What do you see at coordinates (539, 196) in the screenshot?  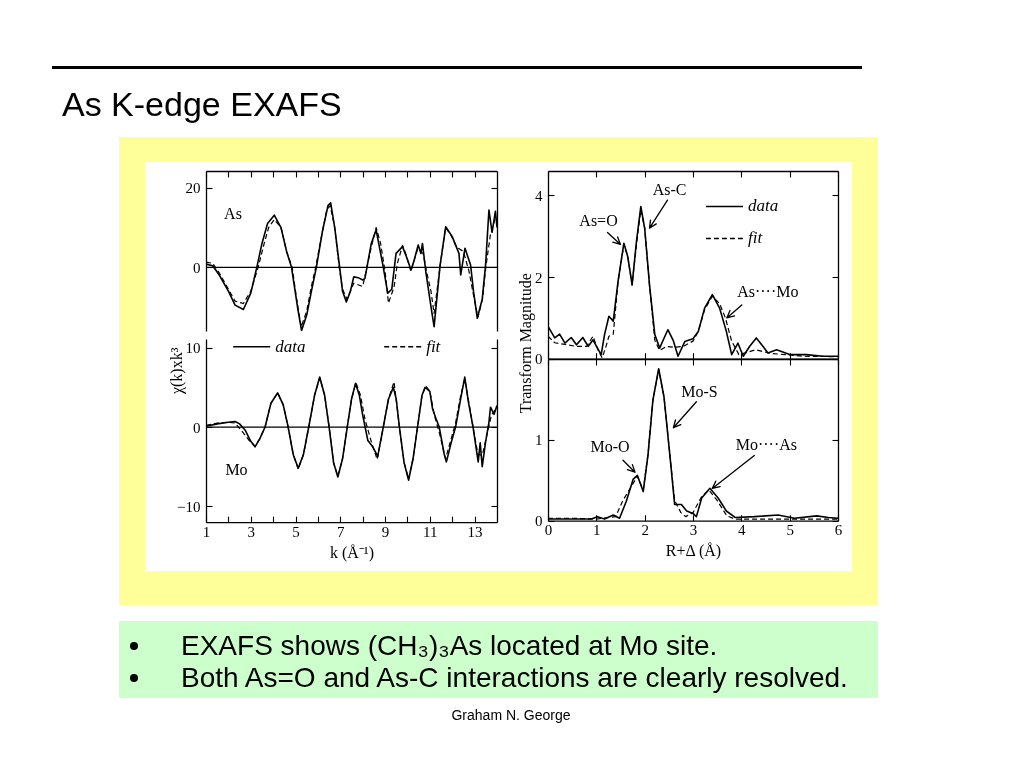 I see `y-tick-label: 4` at bounding box center [539, 196].